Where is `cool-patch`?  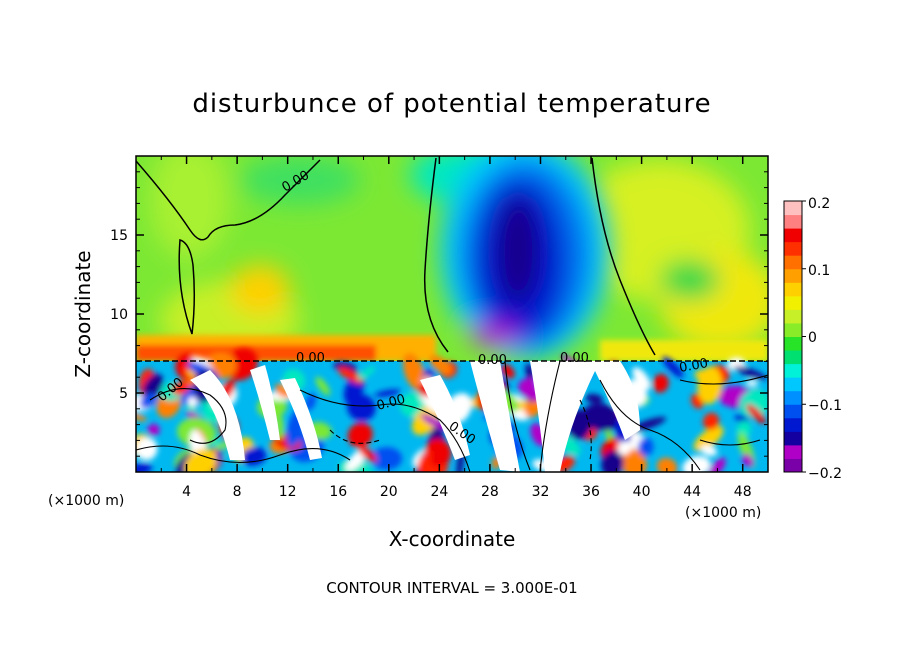
cool-patch is located at coordinates (690, 280).